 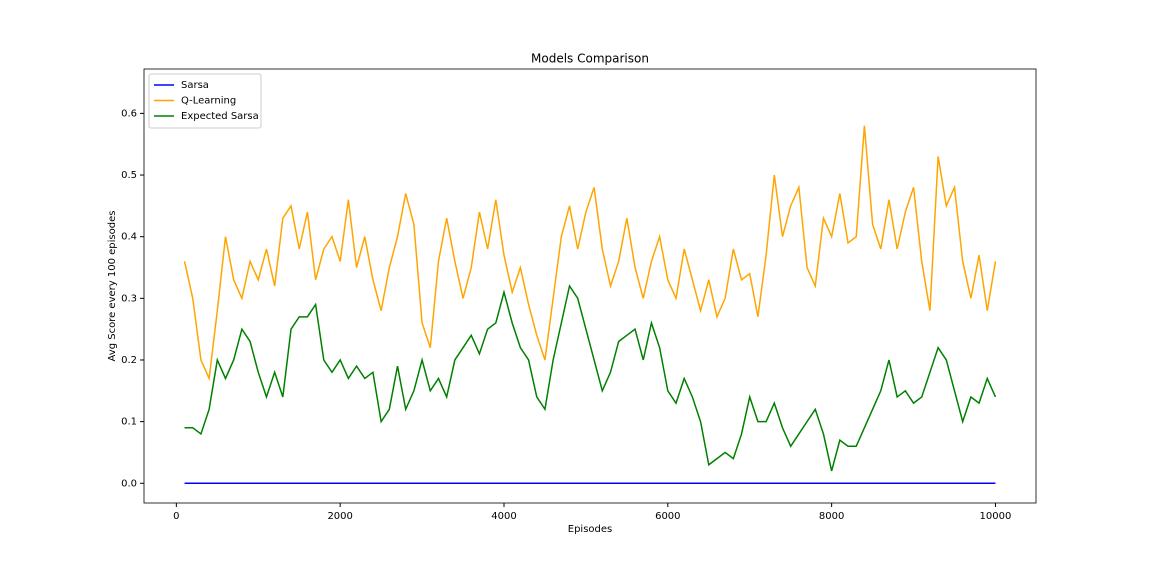 I want to click on y-tick-label: 0.2, so click(x=129, y=360).